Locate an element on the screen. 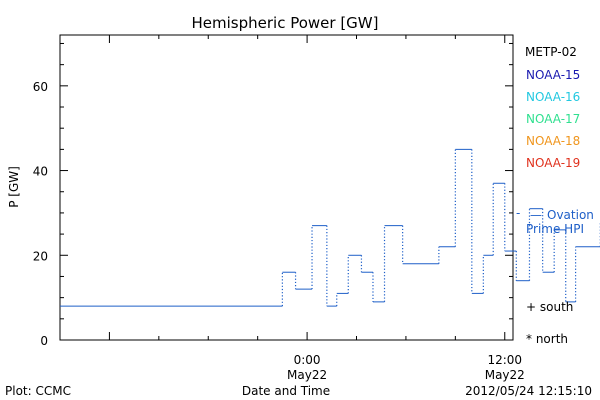 This screenshot has width=600, height=400. y-tick-label: 20 is located at coordinates (40, 256).